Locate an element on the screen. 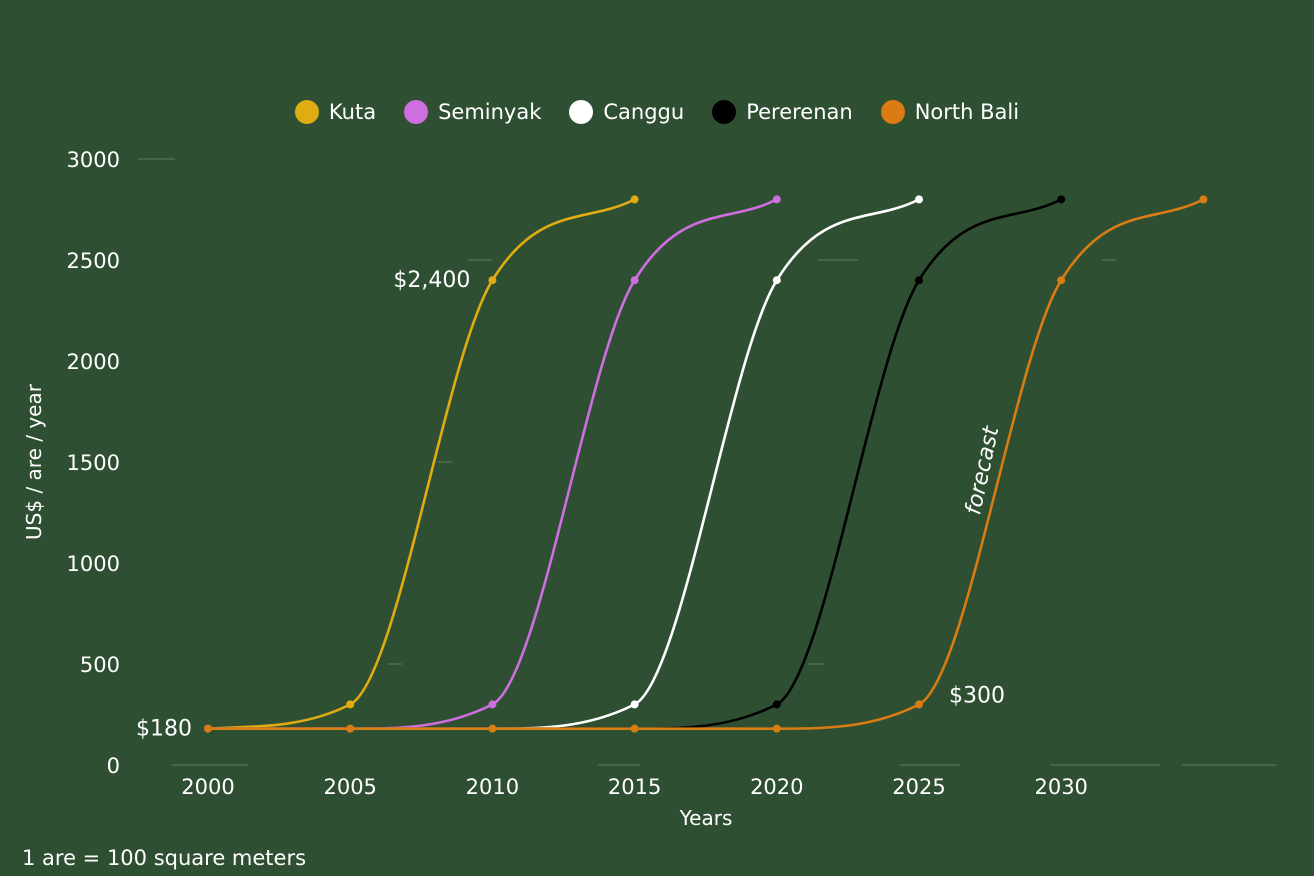 The height and width of the screenshot is (876, 1314). legend-label: North Bali is located at coordinates (967, 112).